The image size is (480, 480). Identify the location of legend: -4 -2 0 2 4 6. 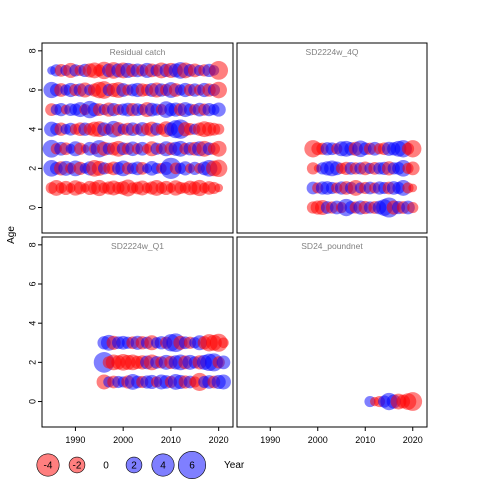
(121, 465).